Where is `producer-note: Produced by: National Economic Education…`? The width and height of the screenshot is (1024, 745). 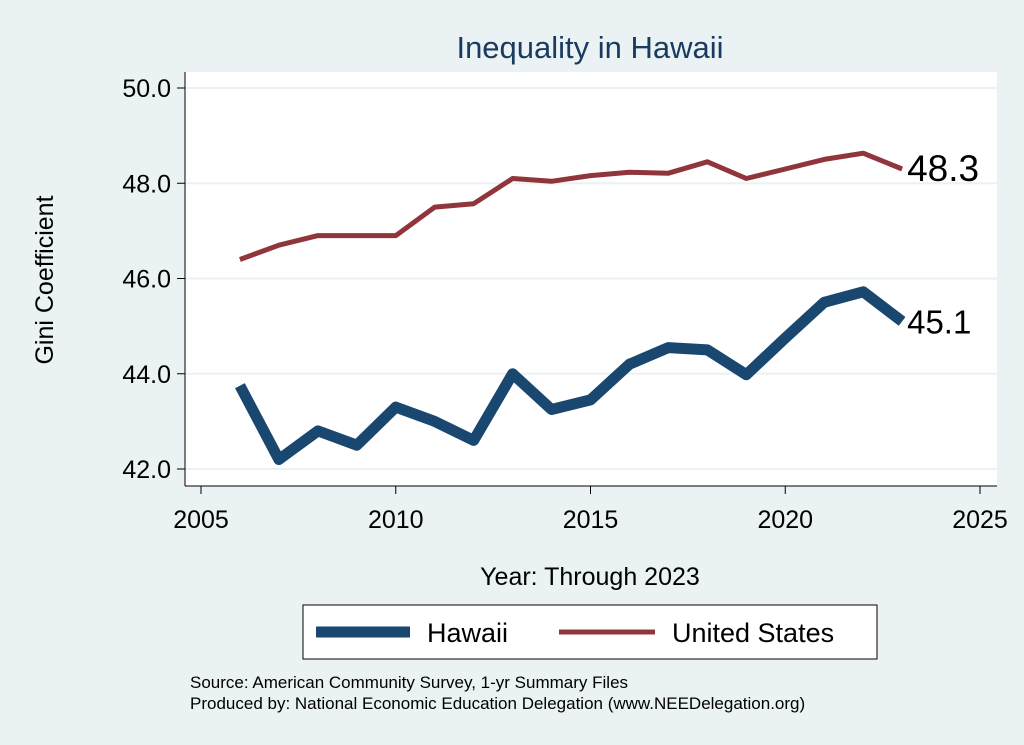 producer-note: Produced by: National Economic Education… is located at coordinates (497, 703).